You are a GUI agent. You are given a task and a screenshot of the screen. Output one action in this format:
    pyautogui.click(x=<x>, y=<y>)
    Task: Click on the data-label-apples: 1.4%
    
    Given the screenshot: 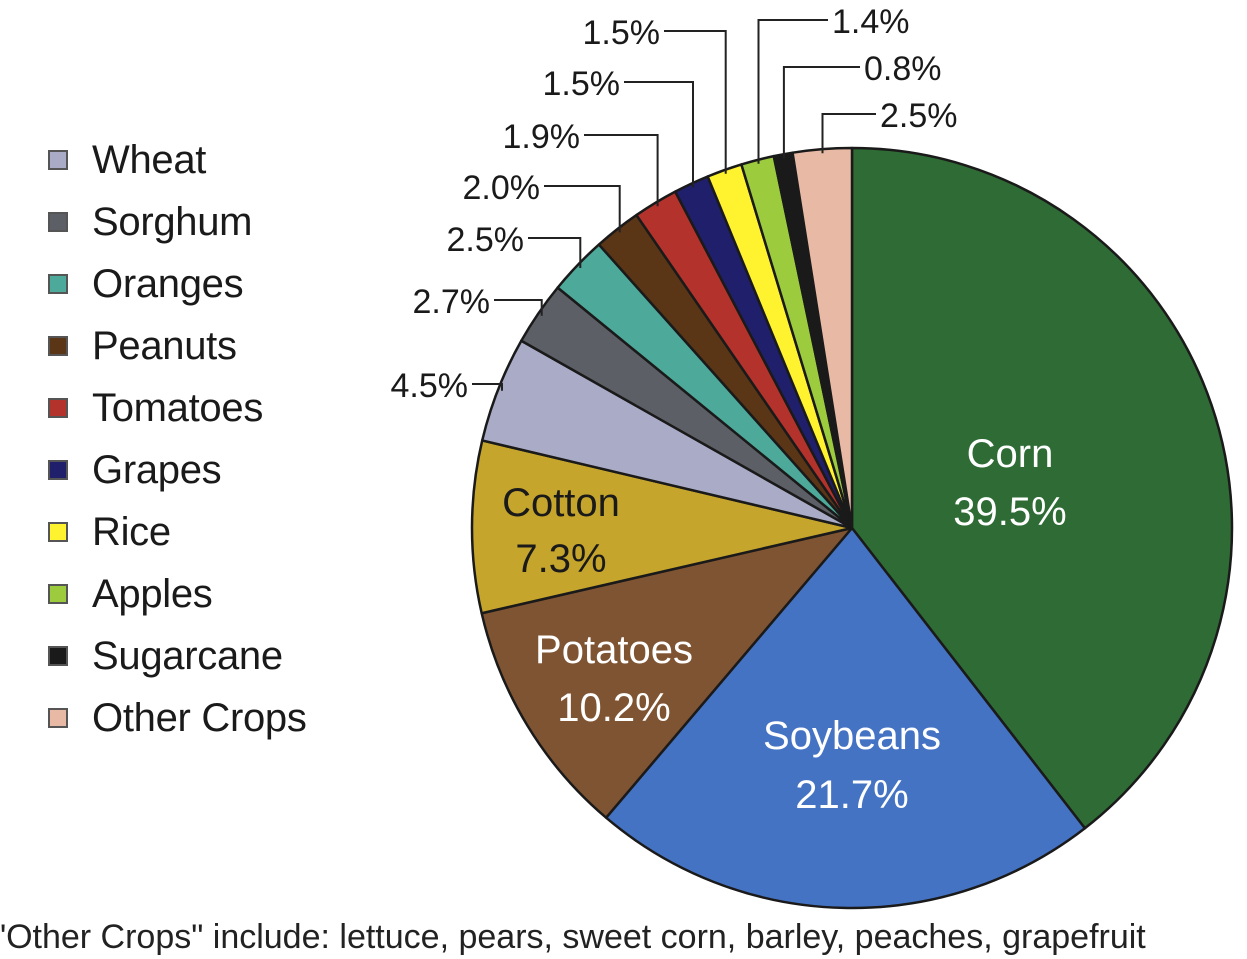 What is the action you would take?
    pyautogui.click(x=871, y=22)
    